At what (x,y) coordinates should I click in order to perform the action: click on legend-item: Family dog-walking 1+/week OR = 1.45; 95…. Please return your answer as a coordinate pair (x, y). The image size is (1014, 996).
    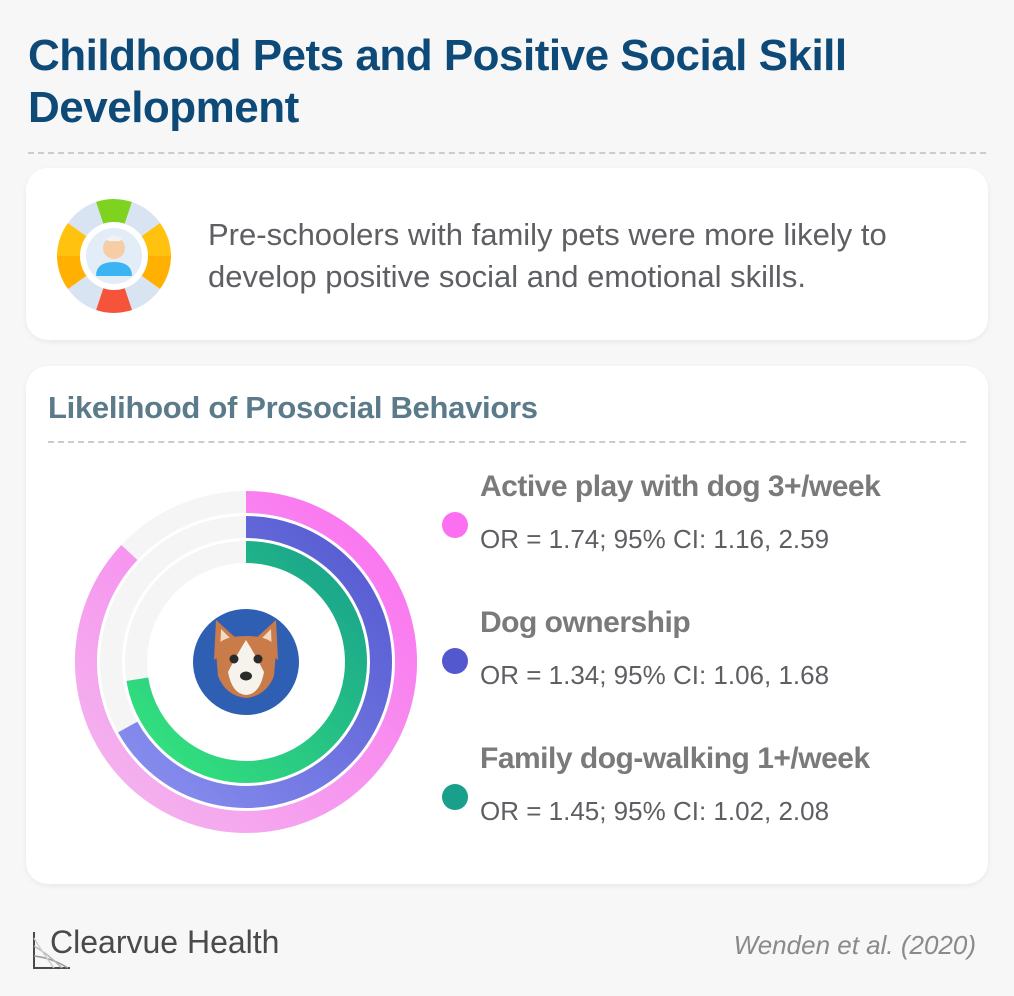
    Looking at the image, I should click on (712, 806).